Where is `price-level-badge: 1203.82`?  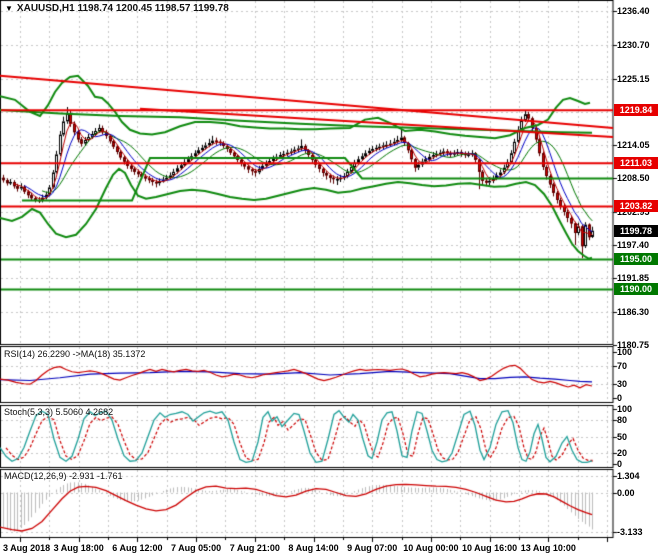
price-level-badge: 1203.82 is located at coordinates (636, 206).